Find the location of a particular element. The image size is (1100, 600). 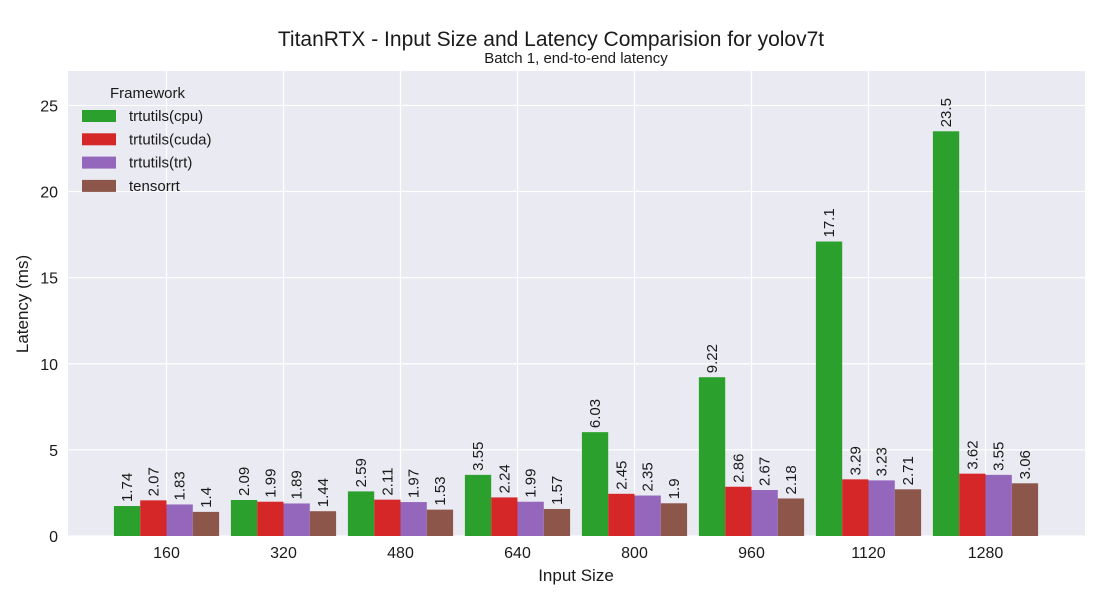

bar-trtutils-cpu--480 is located at coordinates (361, 513).